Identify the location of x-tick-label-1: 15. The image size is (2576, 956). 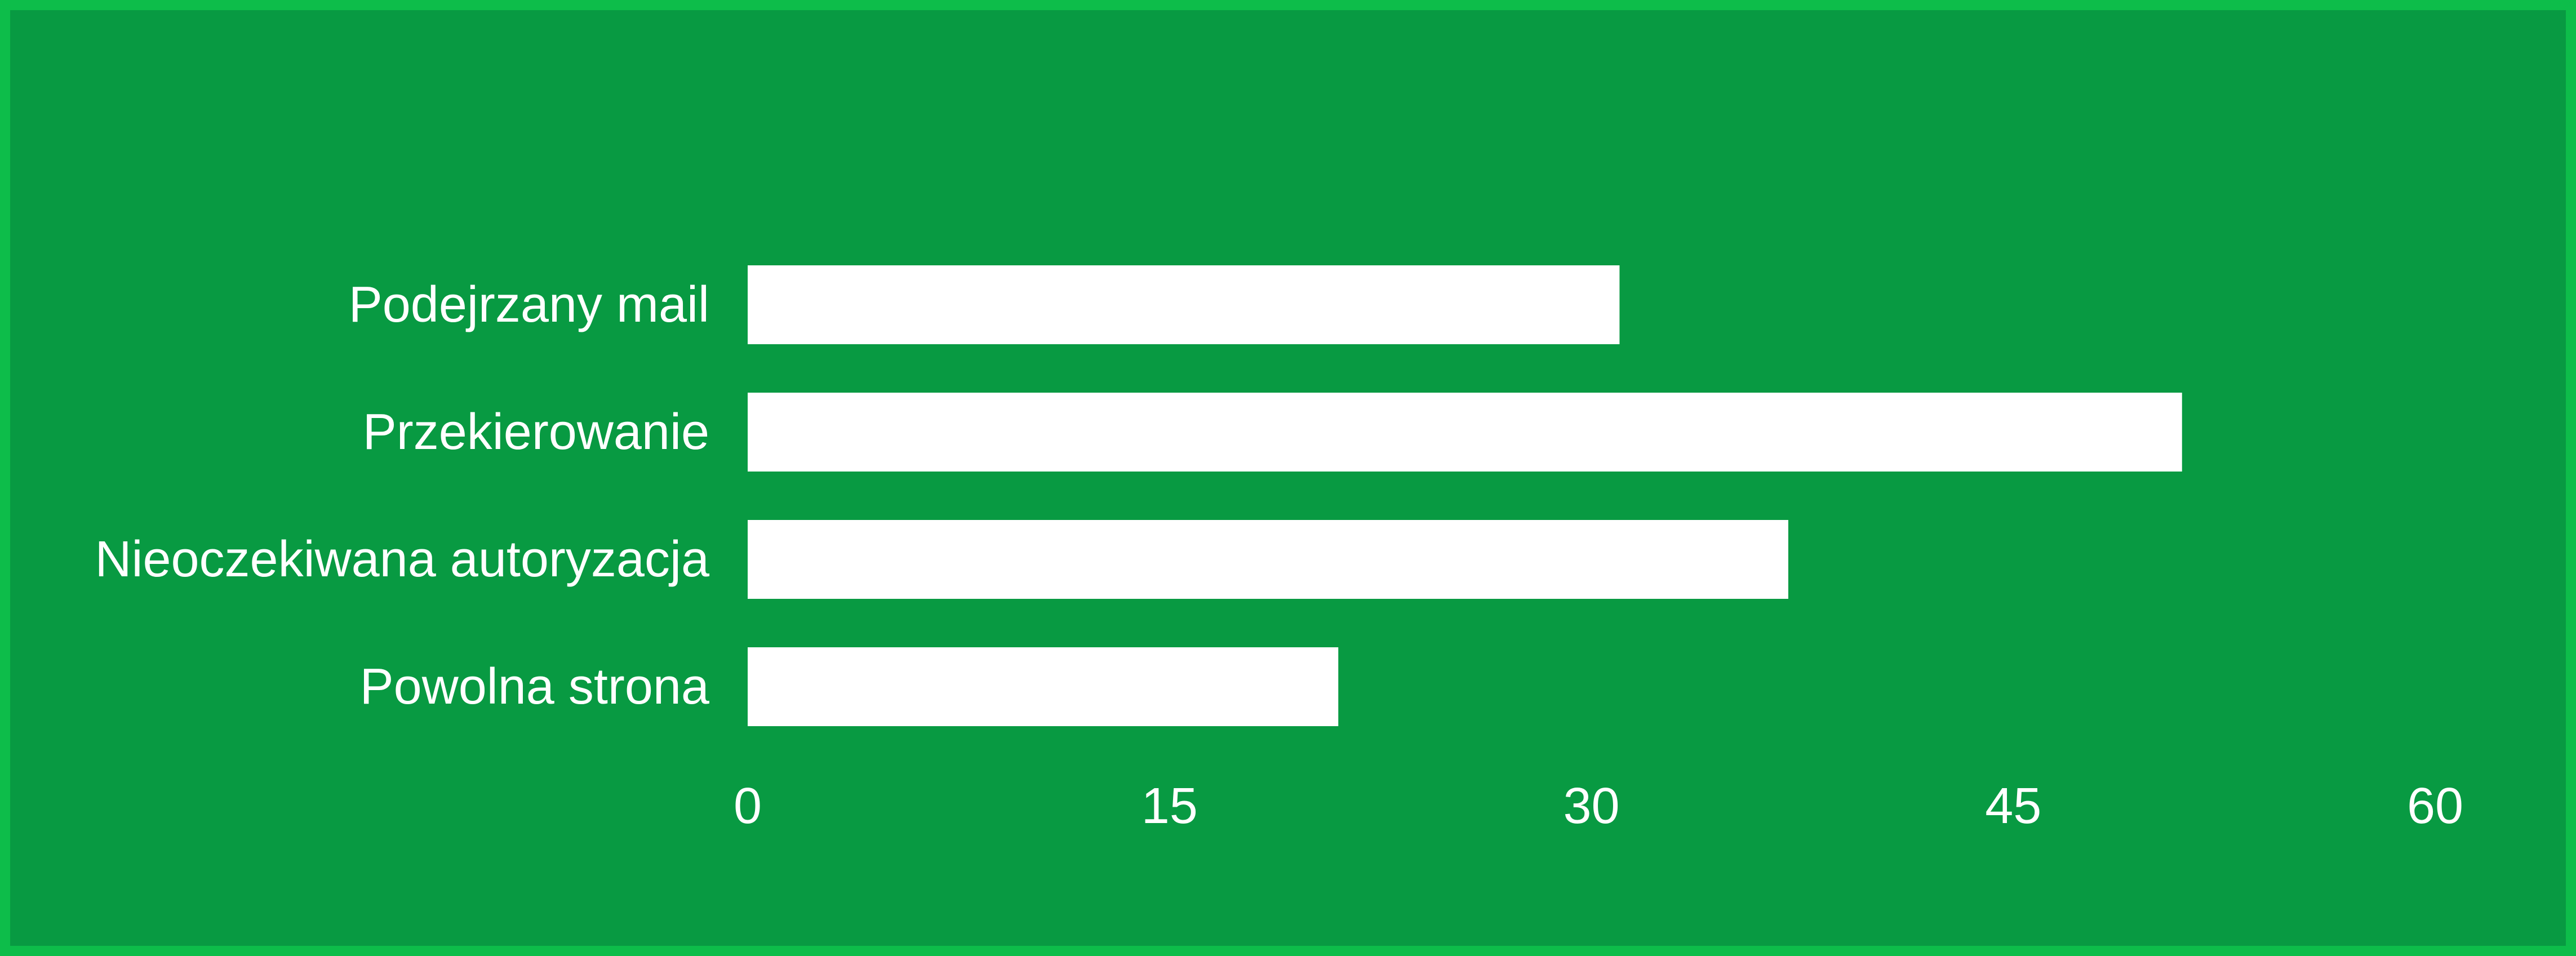
(1170, 806).